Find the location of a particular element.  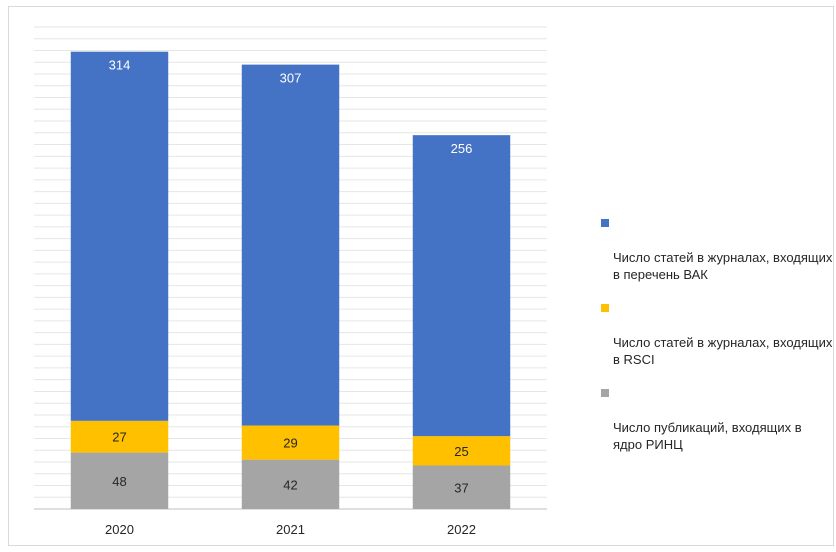

x-tick-label: 2022 is located at coordinates (461, 529).